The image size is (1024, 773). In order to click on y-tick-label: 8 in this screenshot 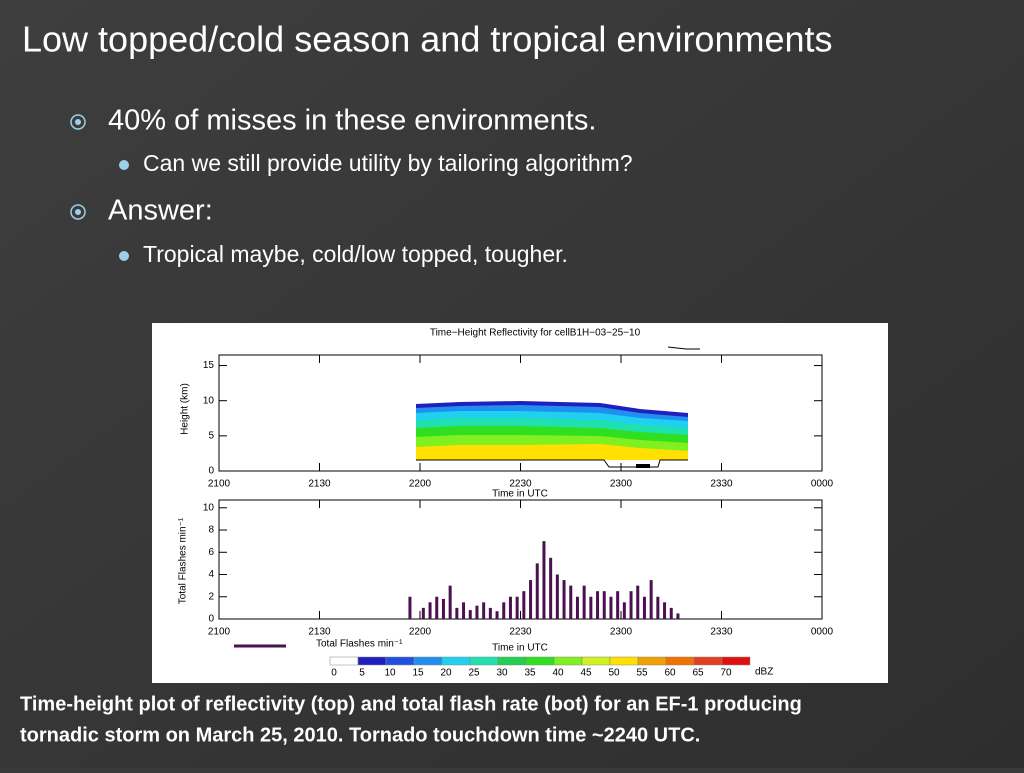, I will do `click(211, 530)`.